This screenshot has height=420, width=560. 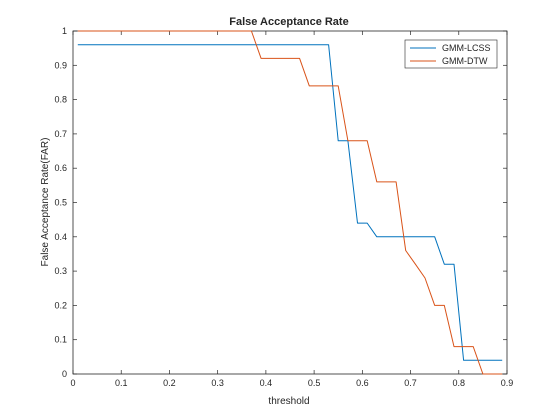 What do you see at coordinates (217, 383) in the screenshot?
I see `x-tick-label: 0.3` at bounding box center [217, 383].